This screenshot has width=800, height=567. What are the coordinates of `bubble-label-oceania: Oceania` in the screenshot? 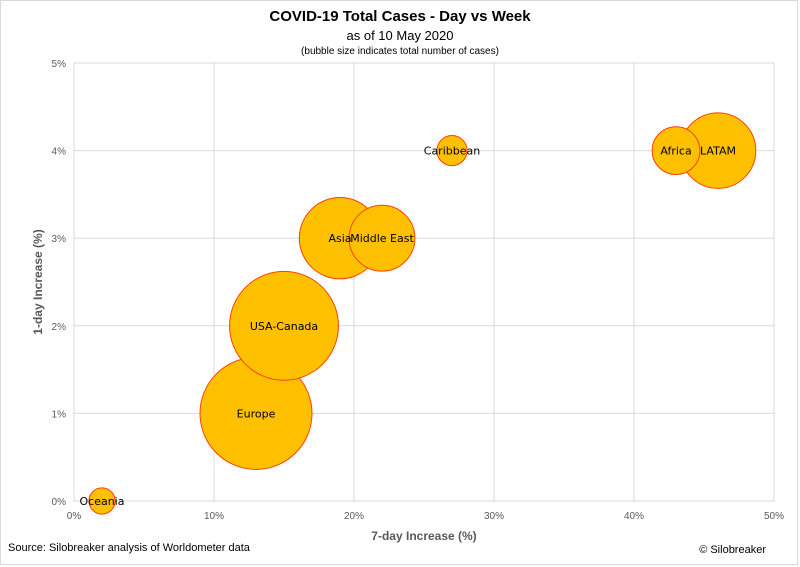 It's located at (102, 501).